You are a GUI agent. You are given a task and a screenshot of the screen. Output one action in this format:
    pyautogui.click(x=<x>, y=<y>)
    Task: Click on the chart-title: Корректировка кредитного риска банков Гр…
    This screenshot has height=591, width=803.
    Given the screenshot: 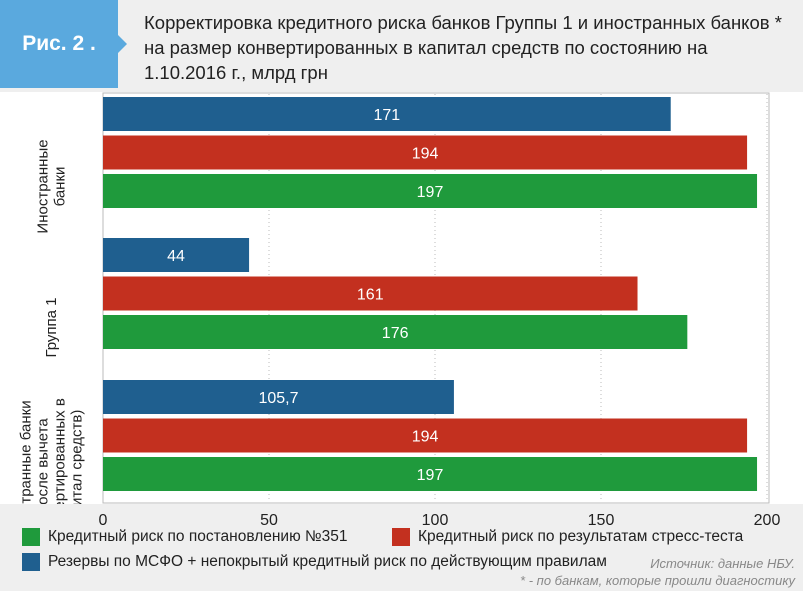 What is the action you would take?
    pyautogui.click(x=463, y=47)
    